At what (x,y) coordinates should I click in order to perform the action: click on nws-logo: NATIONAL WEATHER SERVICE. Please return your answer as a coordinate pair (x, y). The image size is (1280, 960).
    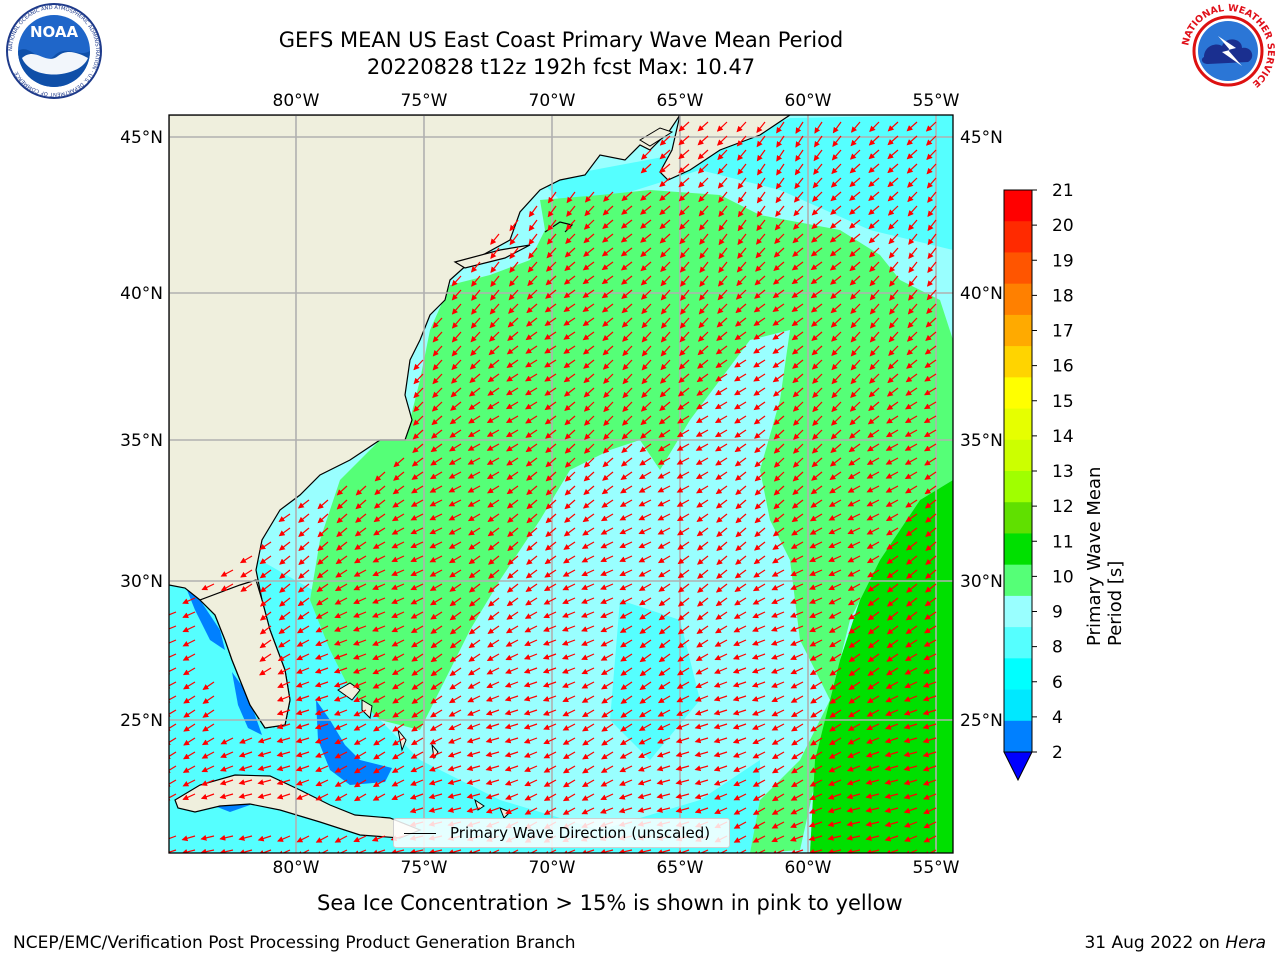
    Looking at the image, I should click on (1228, 50).